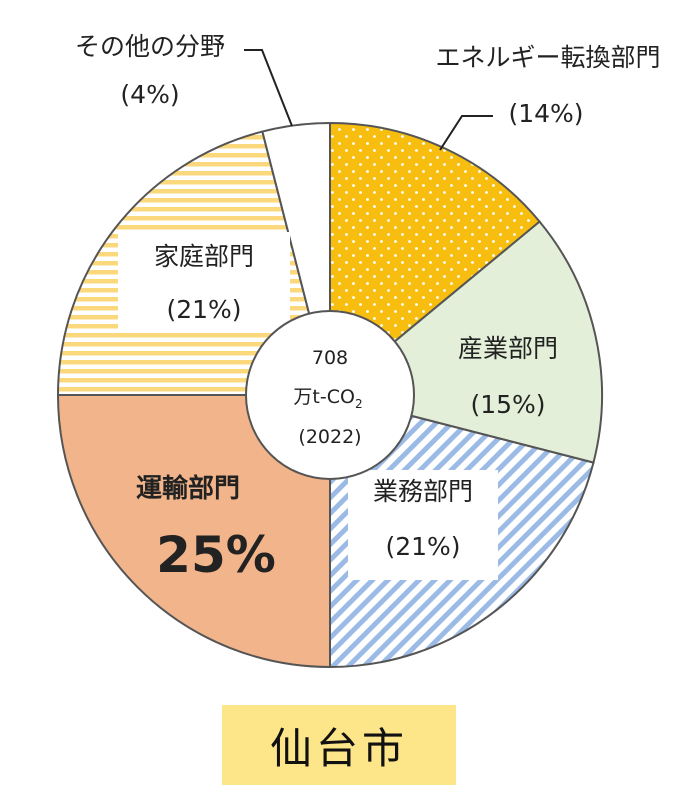 Image resolution: width=695 pixels, height=800 pixels. I want to click on city-label-box: 仙台市, so click(339, 745).